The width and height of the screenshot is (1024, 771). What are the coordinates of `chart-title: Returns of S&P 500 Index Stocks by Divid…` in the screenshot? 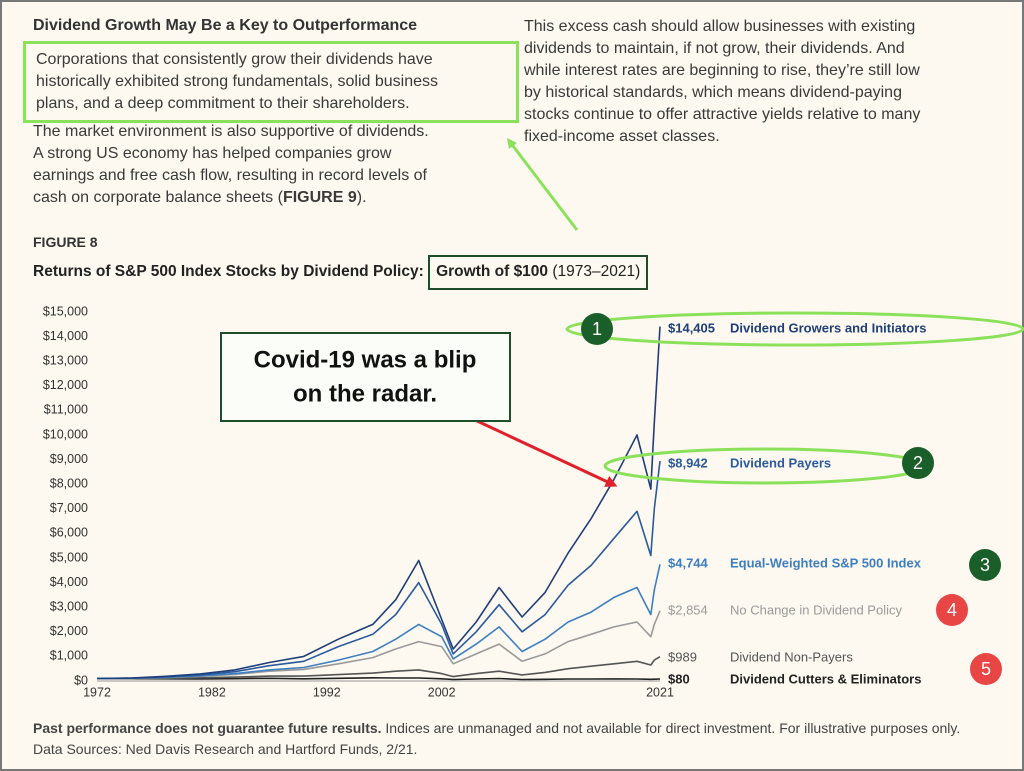 It's located at (341, 272).